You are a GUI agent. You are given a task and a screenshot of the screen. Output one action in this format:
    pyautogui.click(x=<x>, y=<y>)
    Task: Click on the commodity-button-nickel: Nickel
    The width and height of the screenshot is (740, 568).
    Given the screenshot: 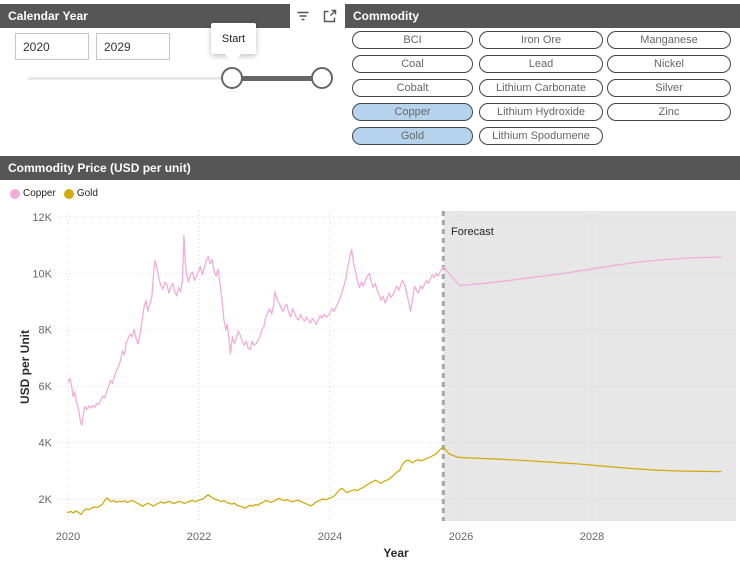 What is the action you would take?
    pyautogui.click(x=669, y=64)
    